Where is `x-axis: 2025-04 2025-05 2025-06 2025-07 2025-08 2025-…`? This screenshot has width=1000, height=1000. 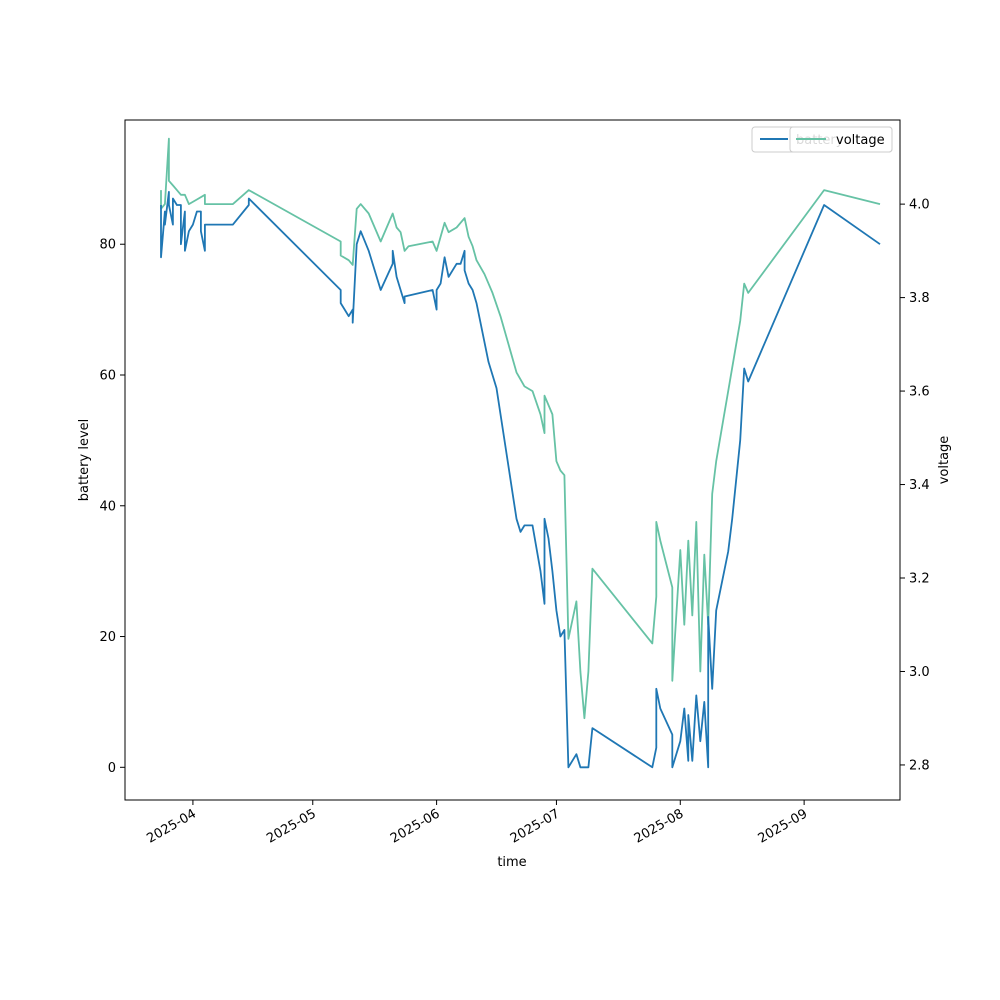 x-axis: 2025-04 2025-05 2025-06 2025-07 2025-08 2025-… is located at coordinates (477, 823).